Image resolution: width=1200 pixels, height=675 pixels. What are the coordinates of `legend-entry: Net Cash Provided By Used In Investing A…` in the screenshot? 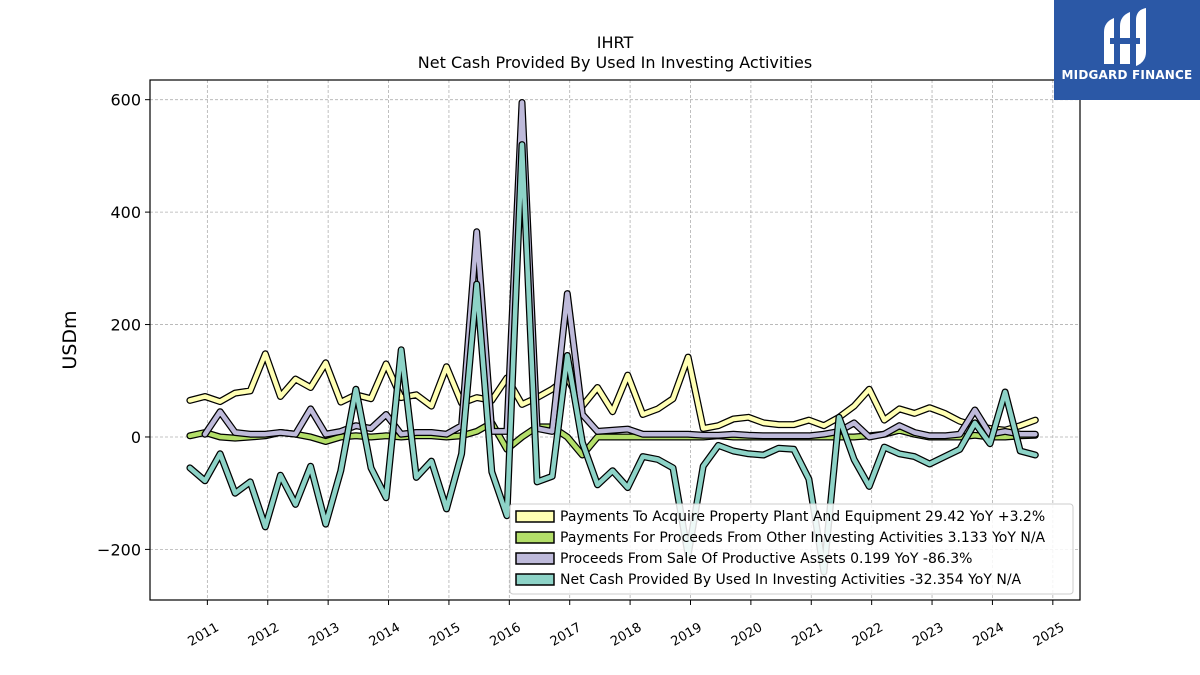 It's located at (791, 580).